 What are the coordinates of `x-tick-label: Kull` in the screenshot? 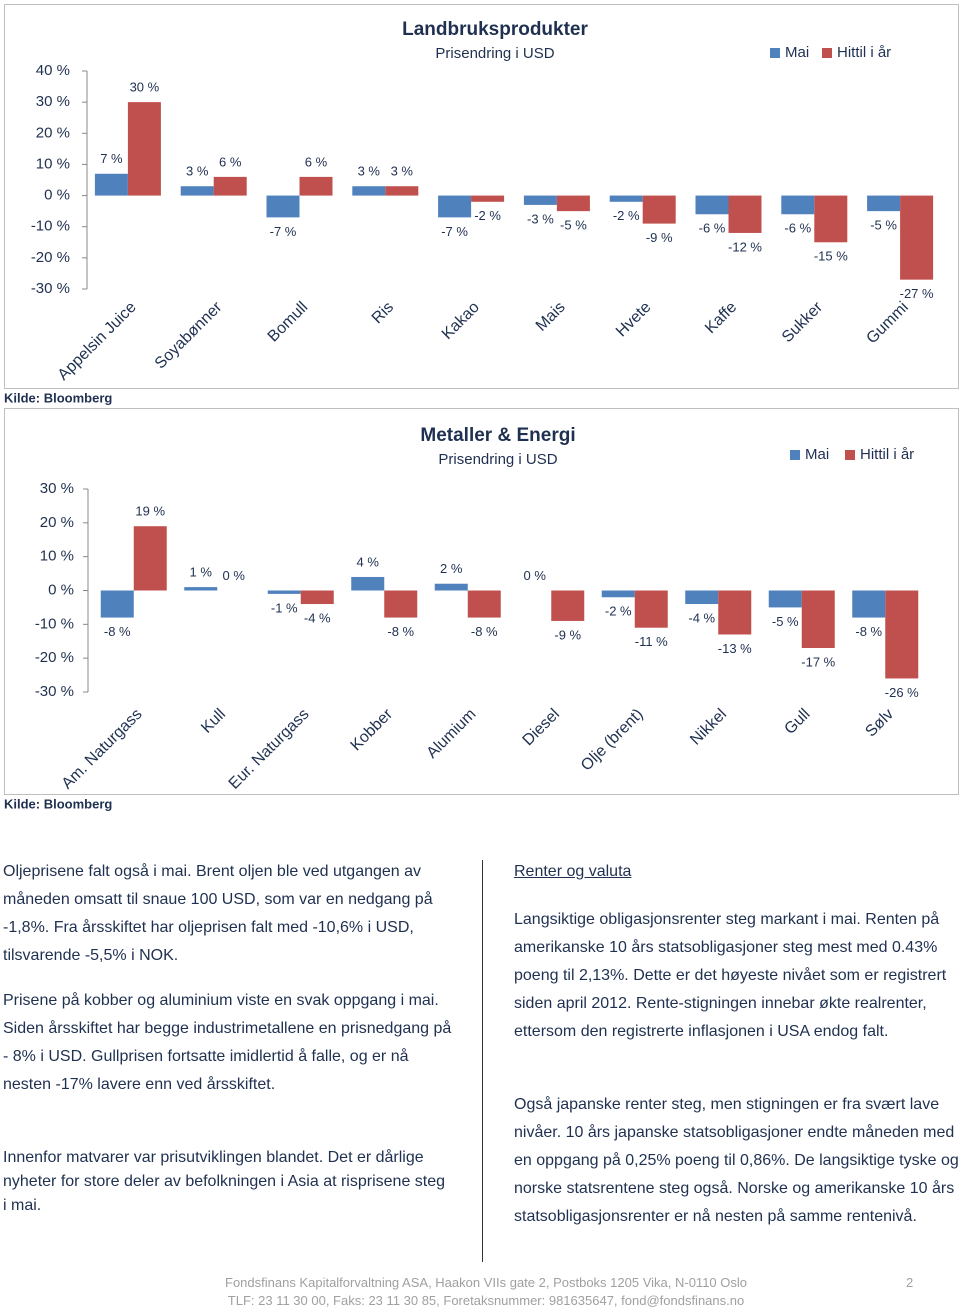 It's located at (213, 721).